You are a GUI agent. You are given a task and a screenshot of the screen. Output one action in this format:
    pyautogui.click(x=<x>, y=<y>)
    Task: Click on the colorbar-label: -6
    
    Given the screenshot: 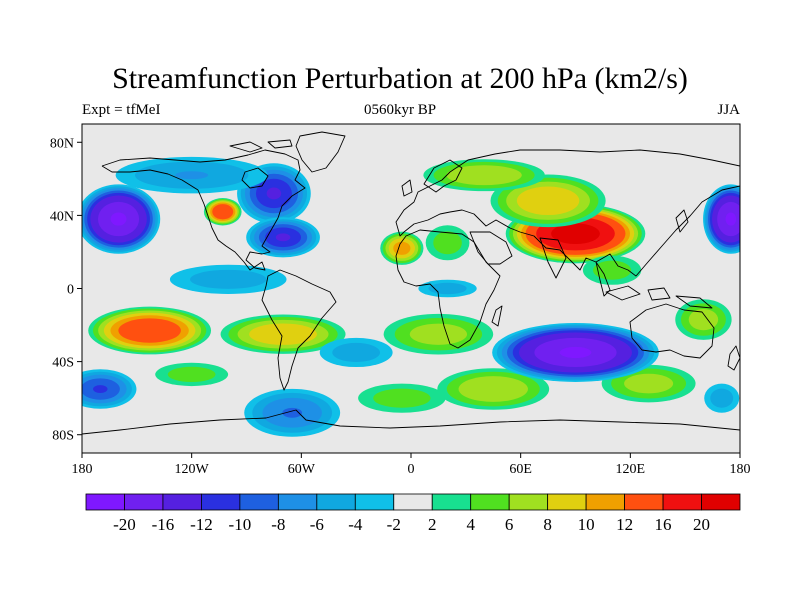 What is the action you would take?
    pyautogui.click(x=317, y=524)
    